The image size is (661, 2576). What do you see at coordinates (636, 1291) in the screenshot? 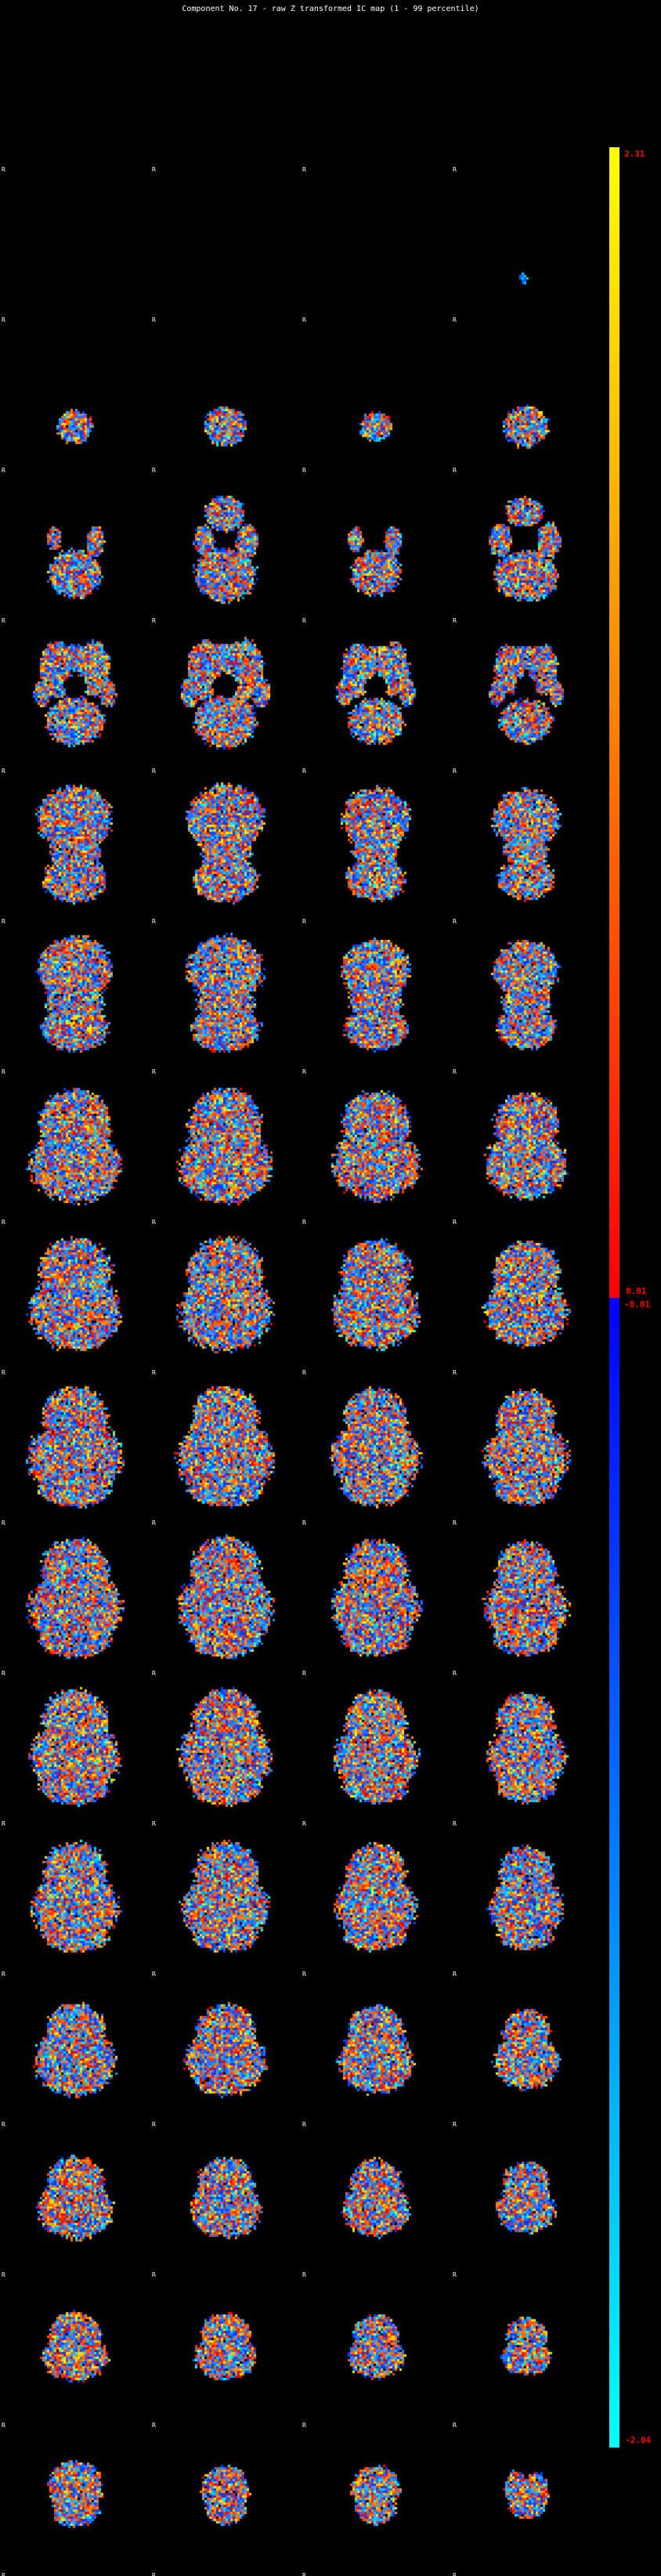
I see `colorbar-positive-threshold-label: 0.01` at bounding box center [636, 1291].